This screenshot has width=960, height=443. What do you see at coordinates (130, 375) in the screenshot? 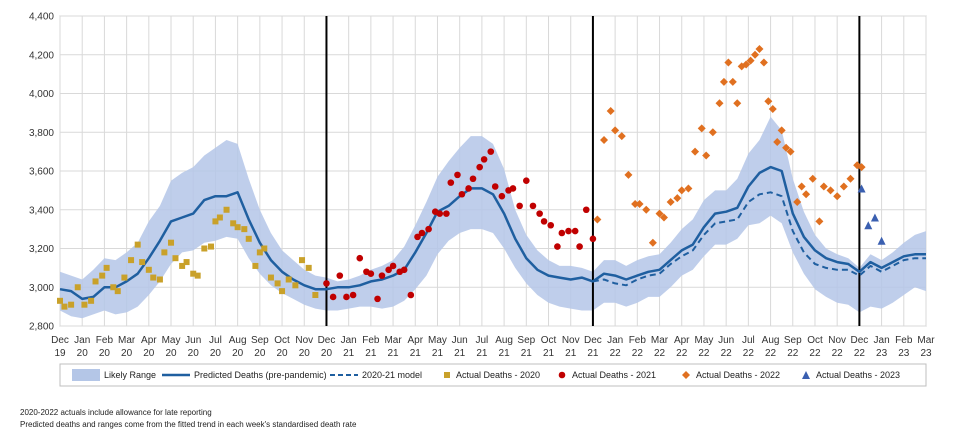
I see `legend-band-label: Likely Range` at bounding box center [130, 375].